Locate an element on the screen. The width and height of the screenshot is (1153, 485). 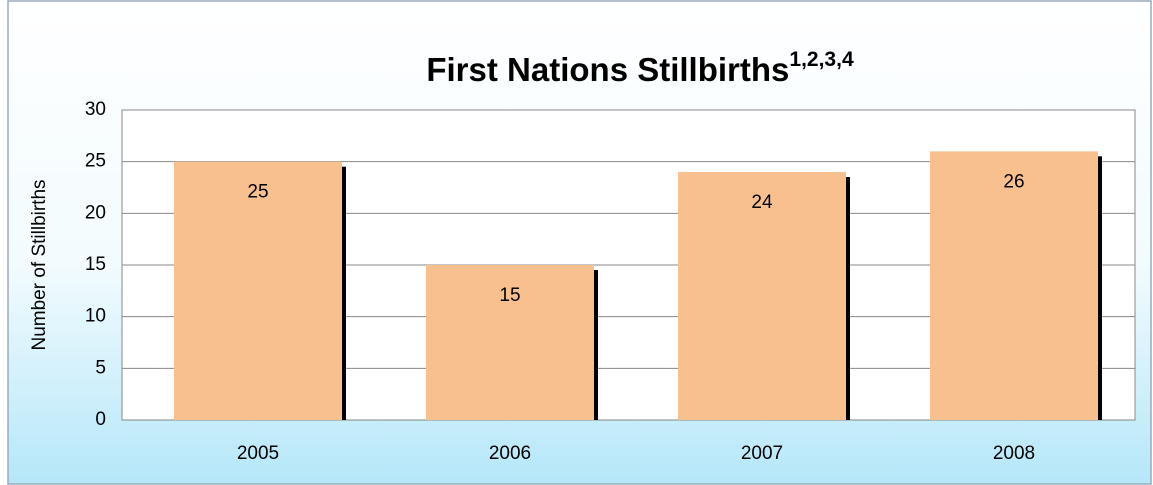
x-tick-label: 2006 is located at coordinates (510, 453).